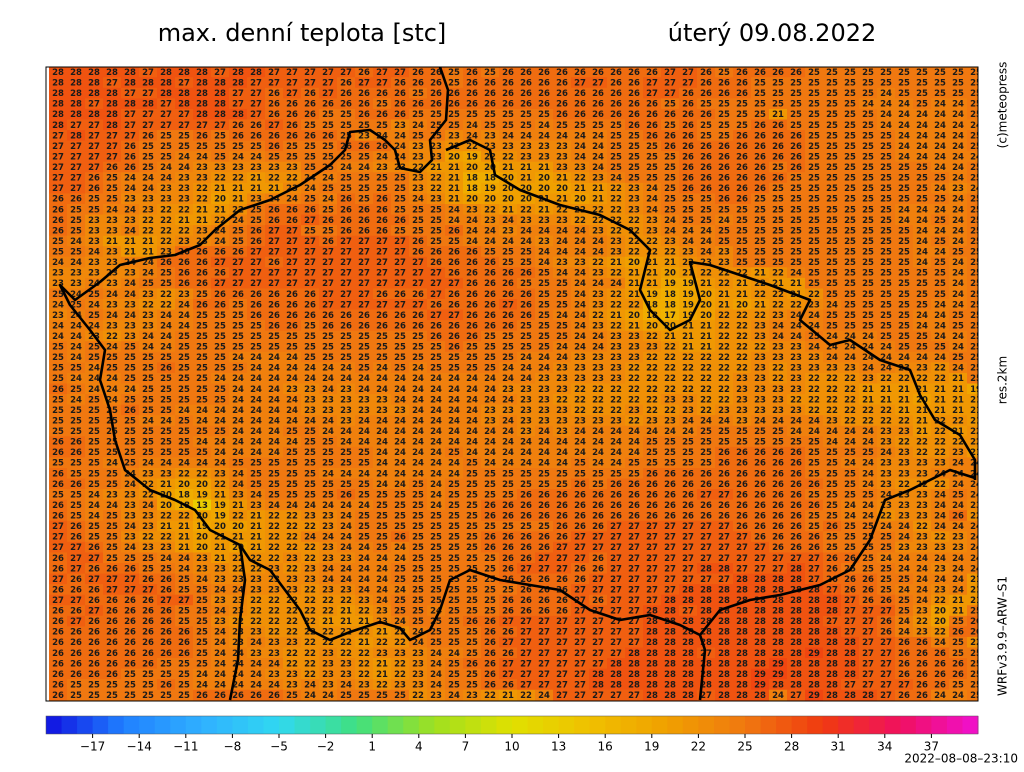 The width and height of the screenshot is (1024, 772). Describe the element at coordinates (706, 326) in the screenshot. I see `cell-value: 21` at that location.